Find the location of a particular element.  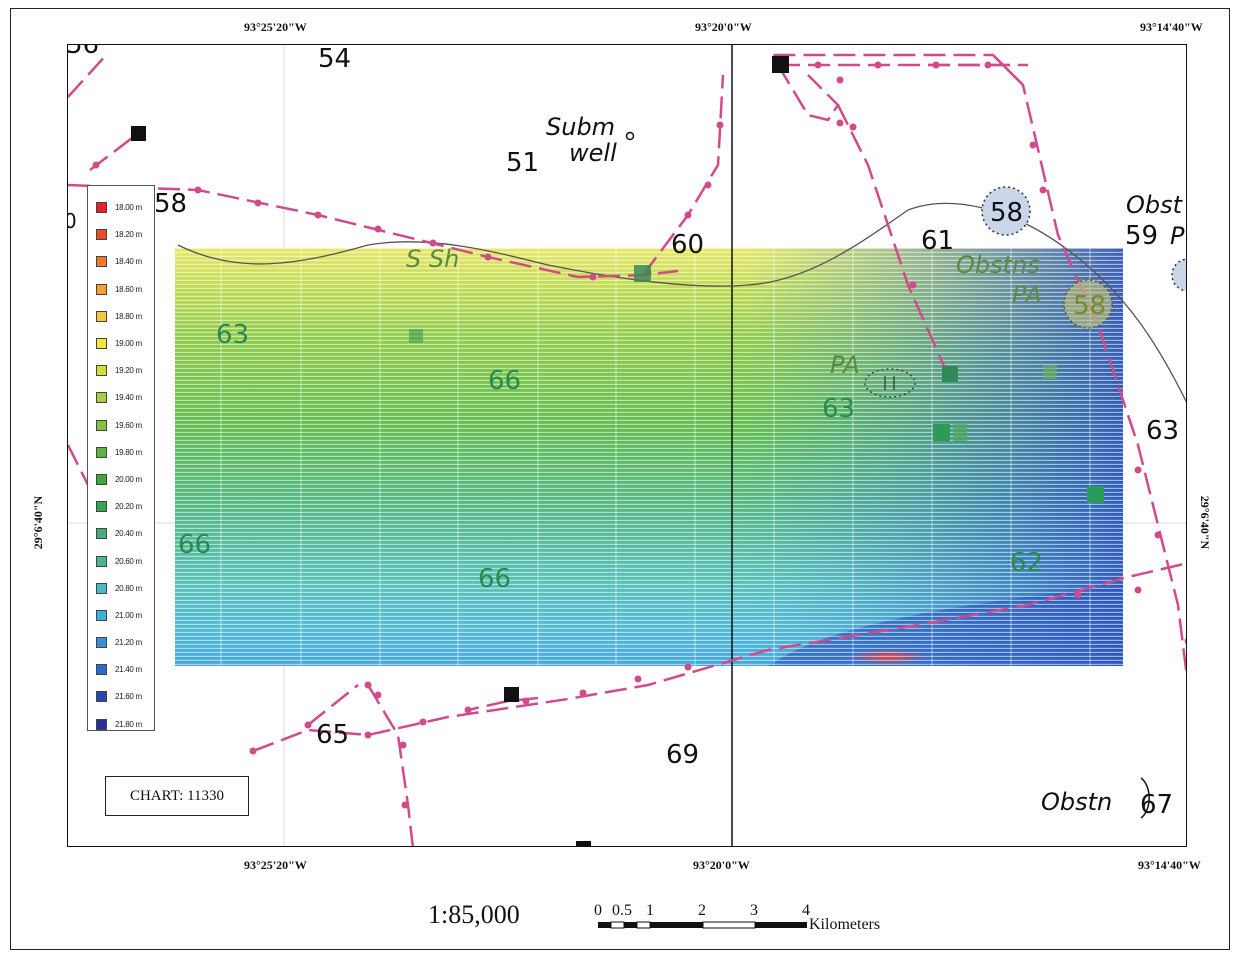

sounding-partial: 56 is located at coordinates (83, 52).